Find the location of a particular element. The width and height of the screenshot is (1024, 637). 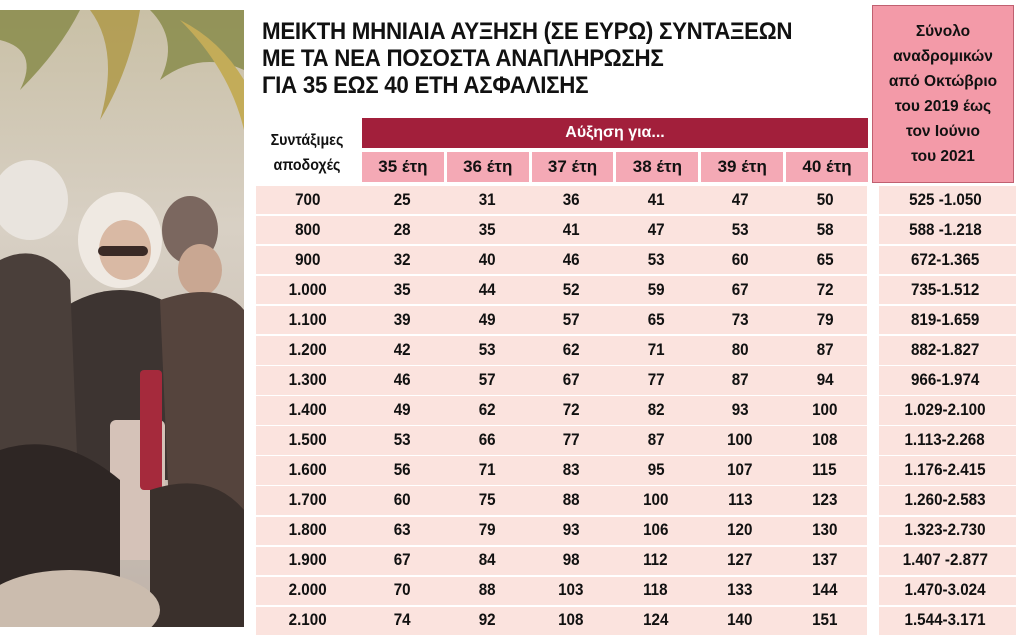

increase-value: 65 is located at coordinates (825, 259).